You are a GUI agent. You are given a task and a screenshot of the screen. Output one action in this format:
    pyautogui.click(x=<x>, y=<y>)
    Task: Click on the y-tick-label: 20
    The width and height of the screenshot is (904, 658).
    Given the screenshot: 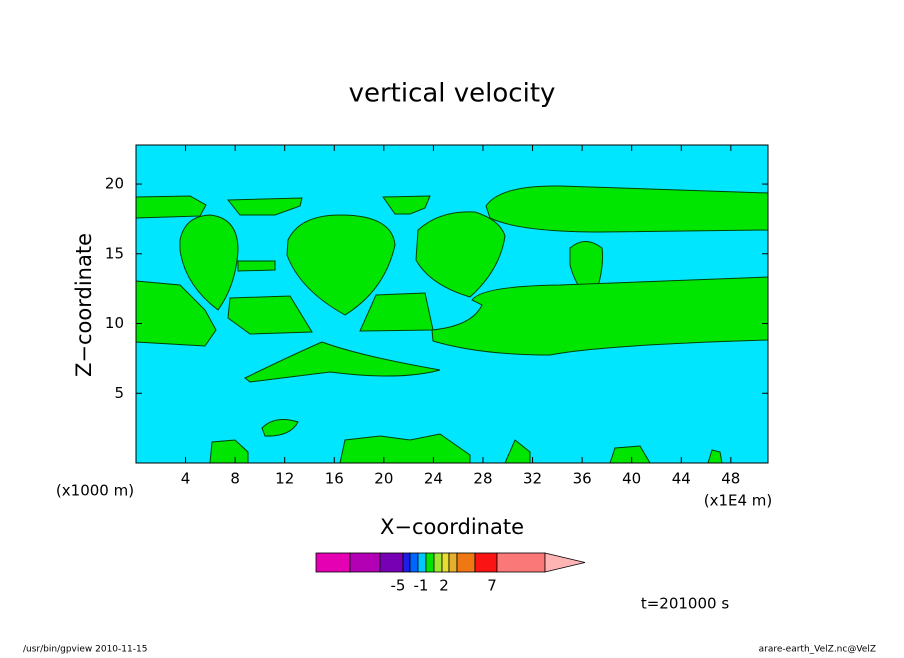 What is the action you would take?
    pyautogui.click(x=114, y=184)
    